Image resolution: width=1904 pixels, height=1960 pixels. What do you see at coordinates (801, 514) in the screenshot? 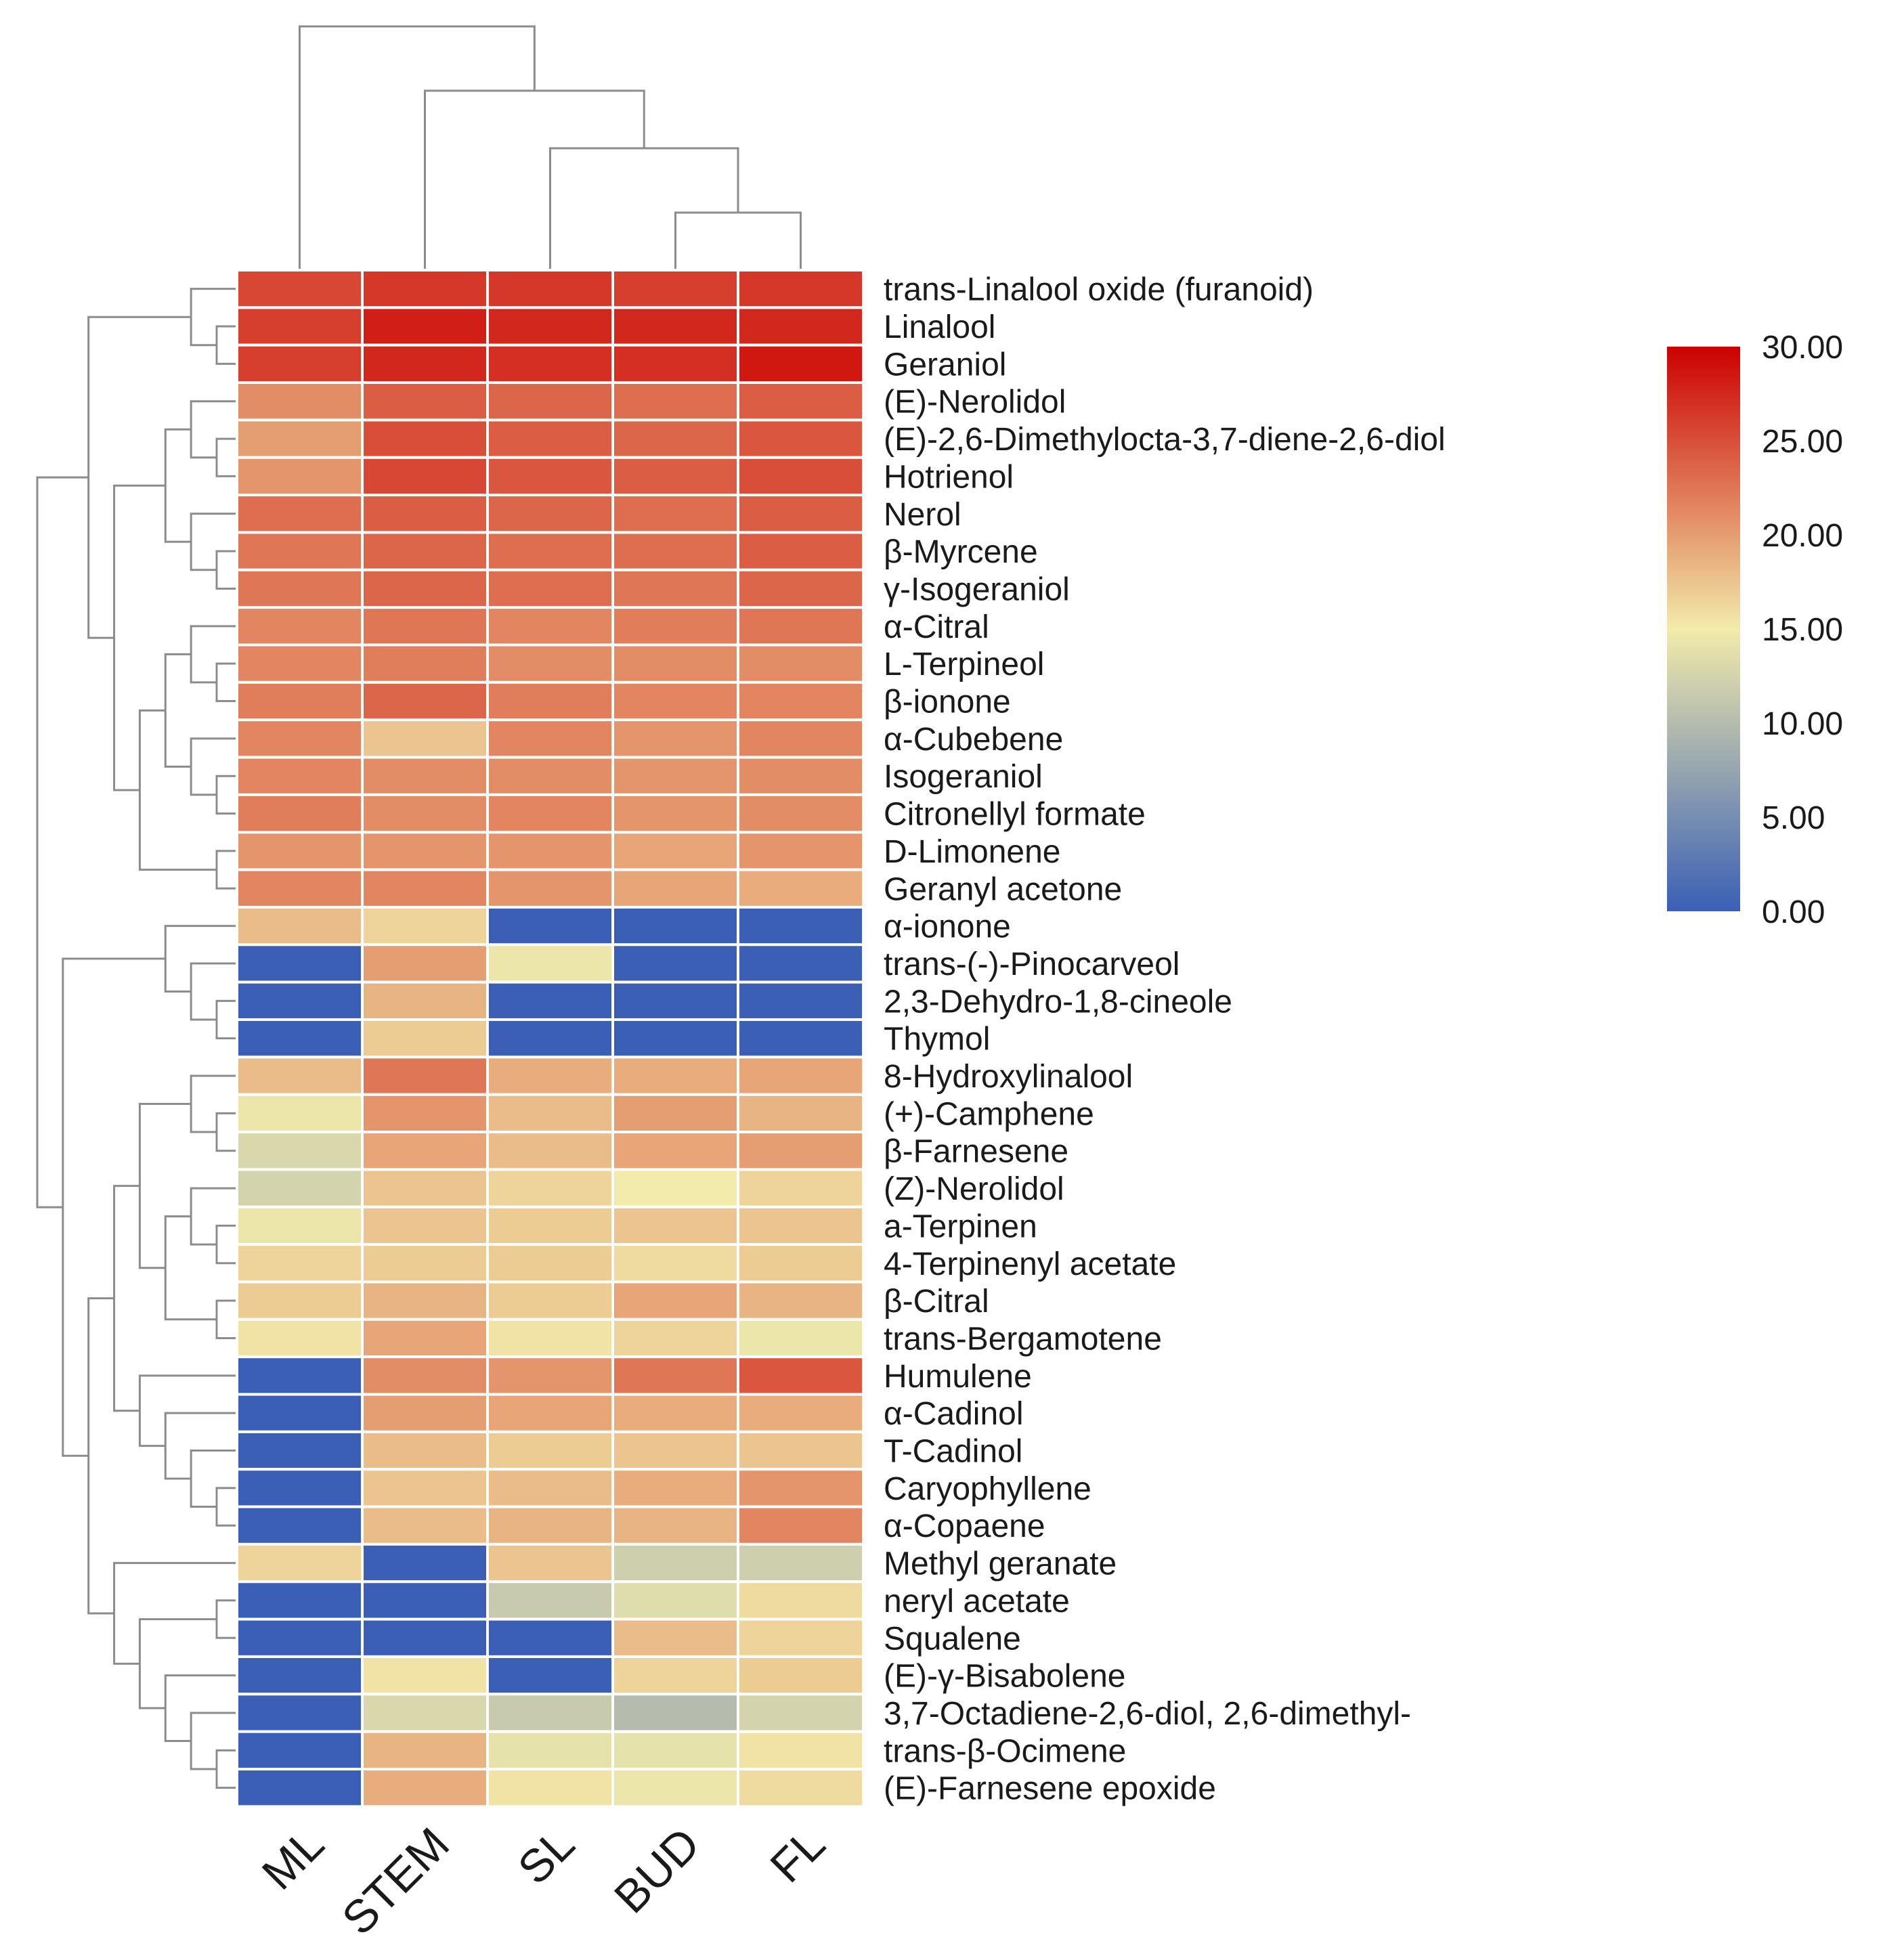
I see `cell-nerol-fl` at bounding box center [801, 514].